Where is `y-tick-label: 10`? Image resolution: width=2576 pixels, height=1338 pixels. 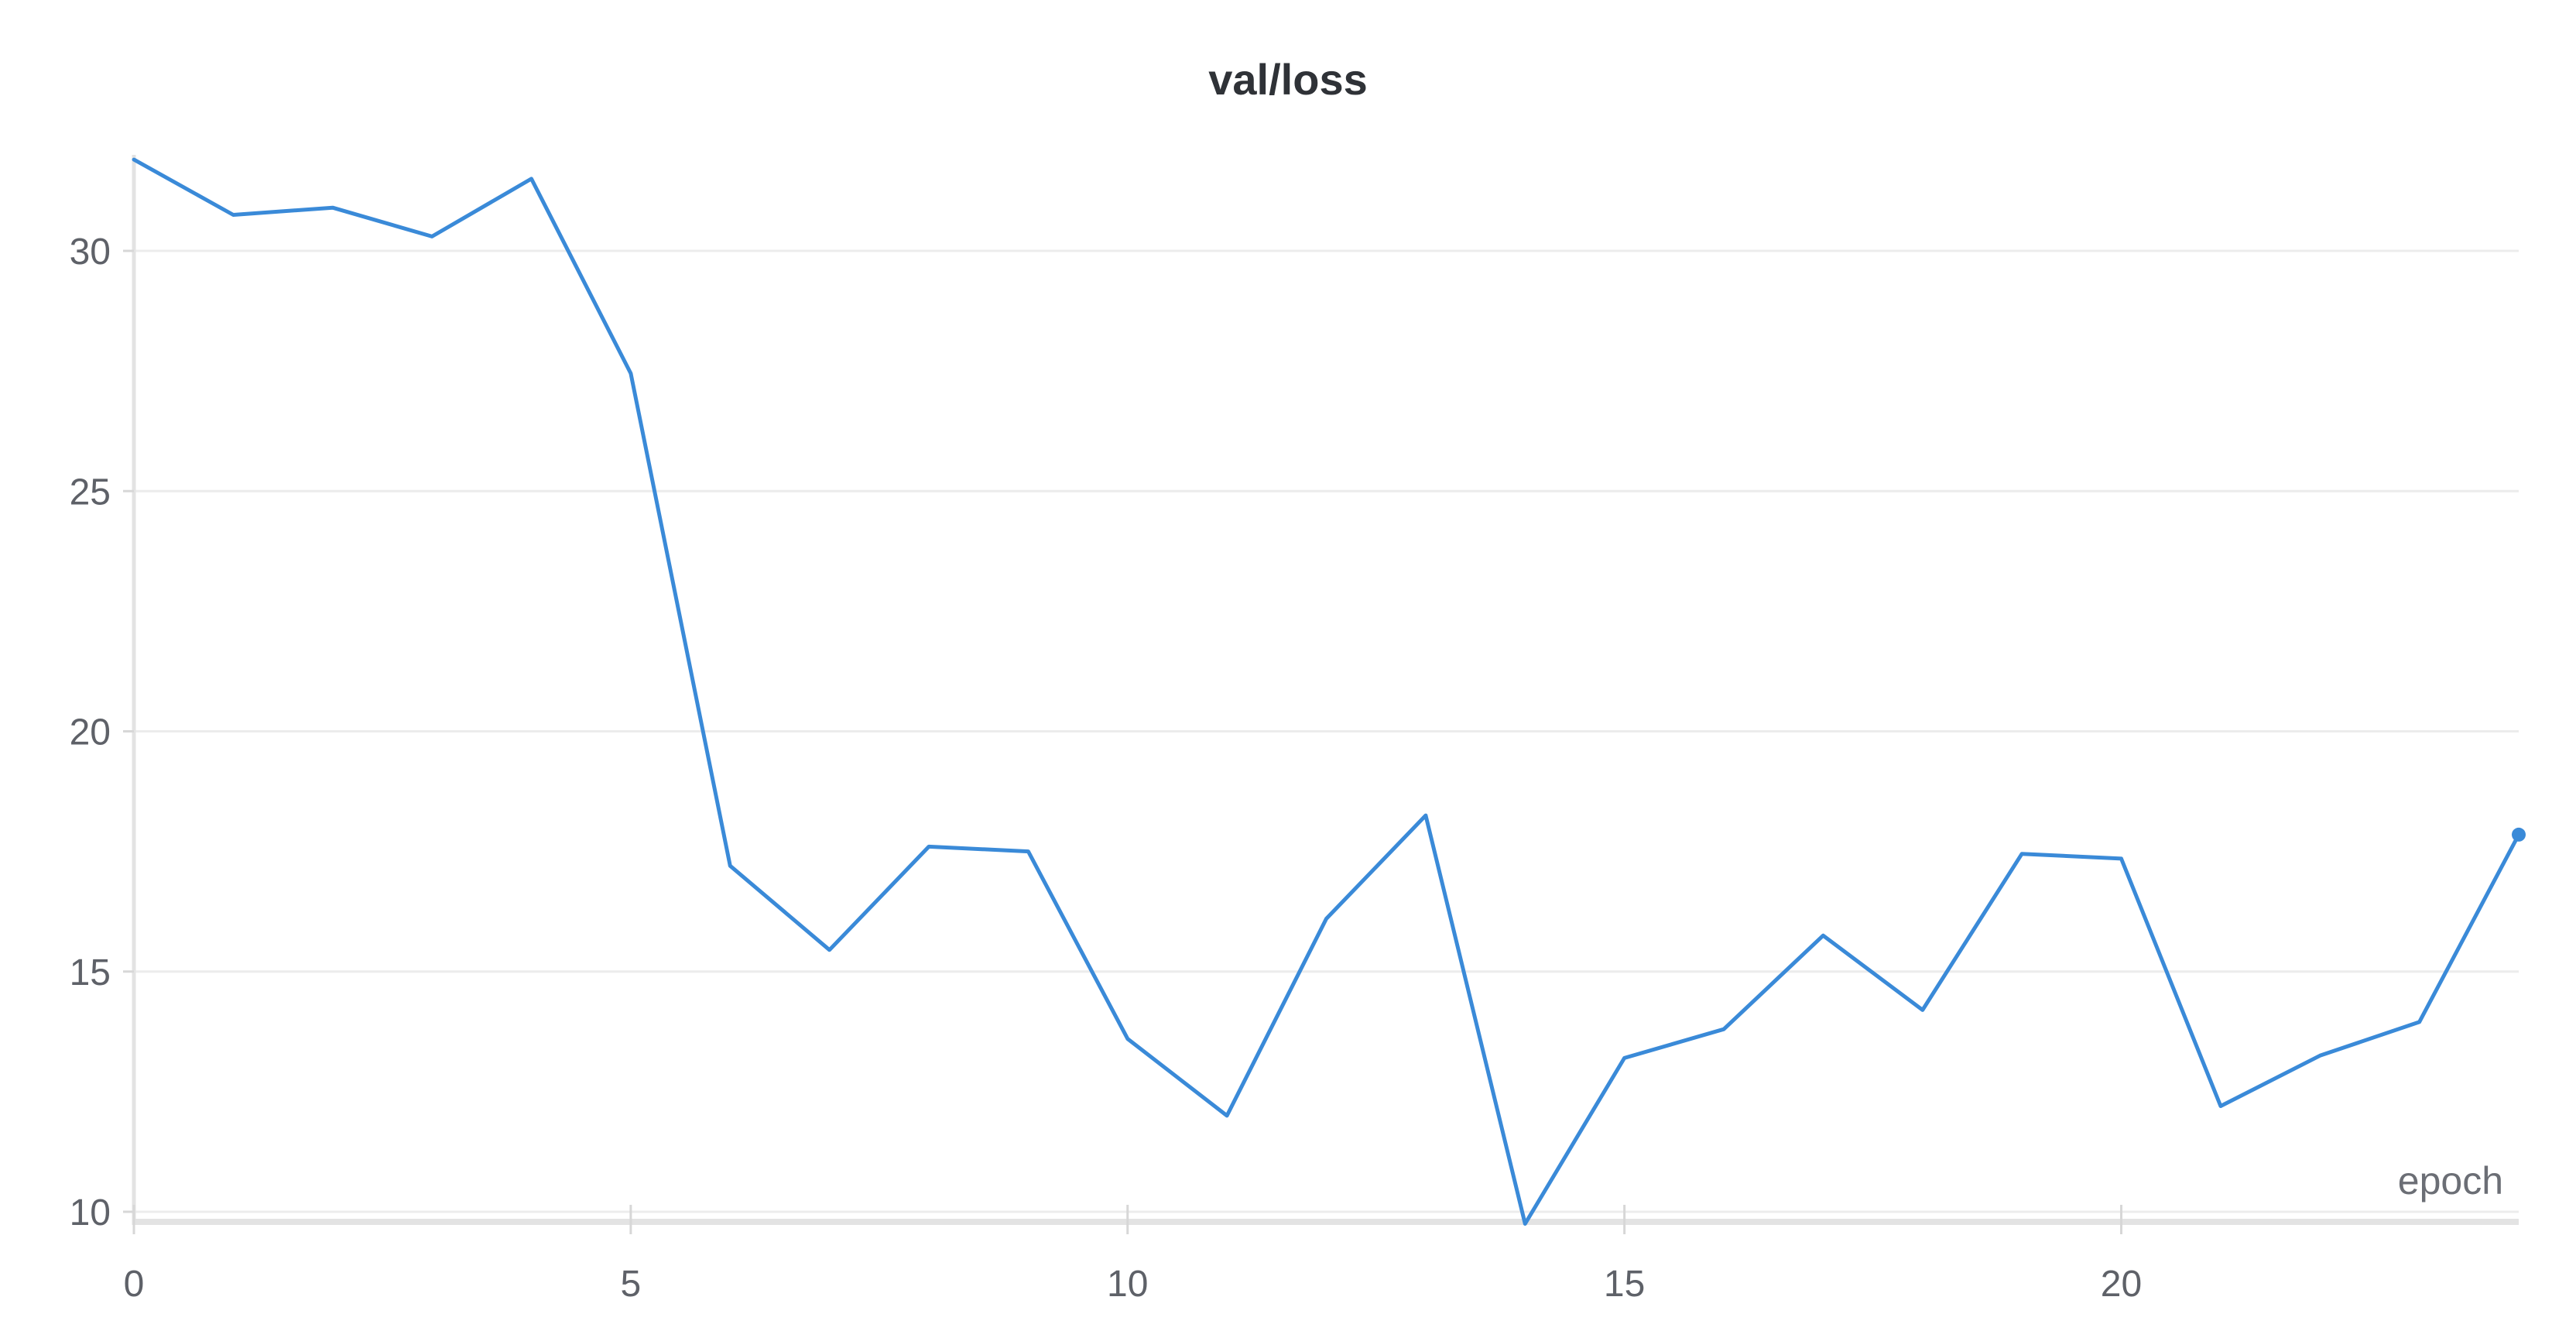
y-tick-label: 10 is located at coordinates (91, 1212).